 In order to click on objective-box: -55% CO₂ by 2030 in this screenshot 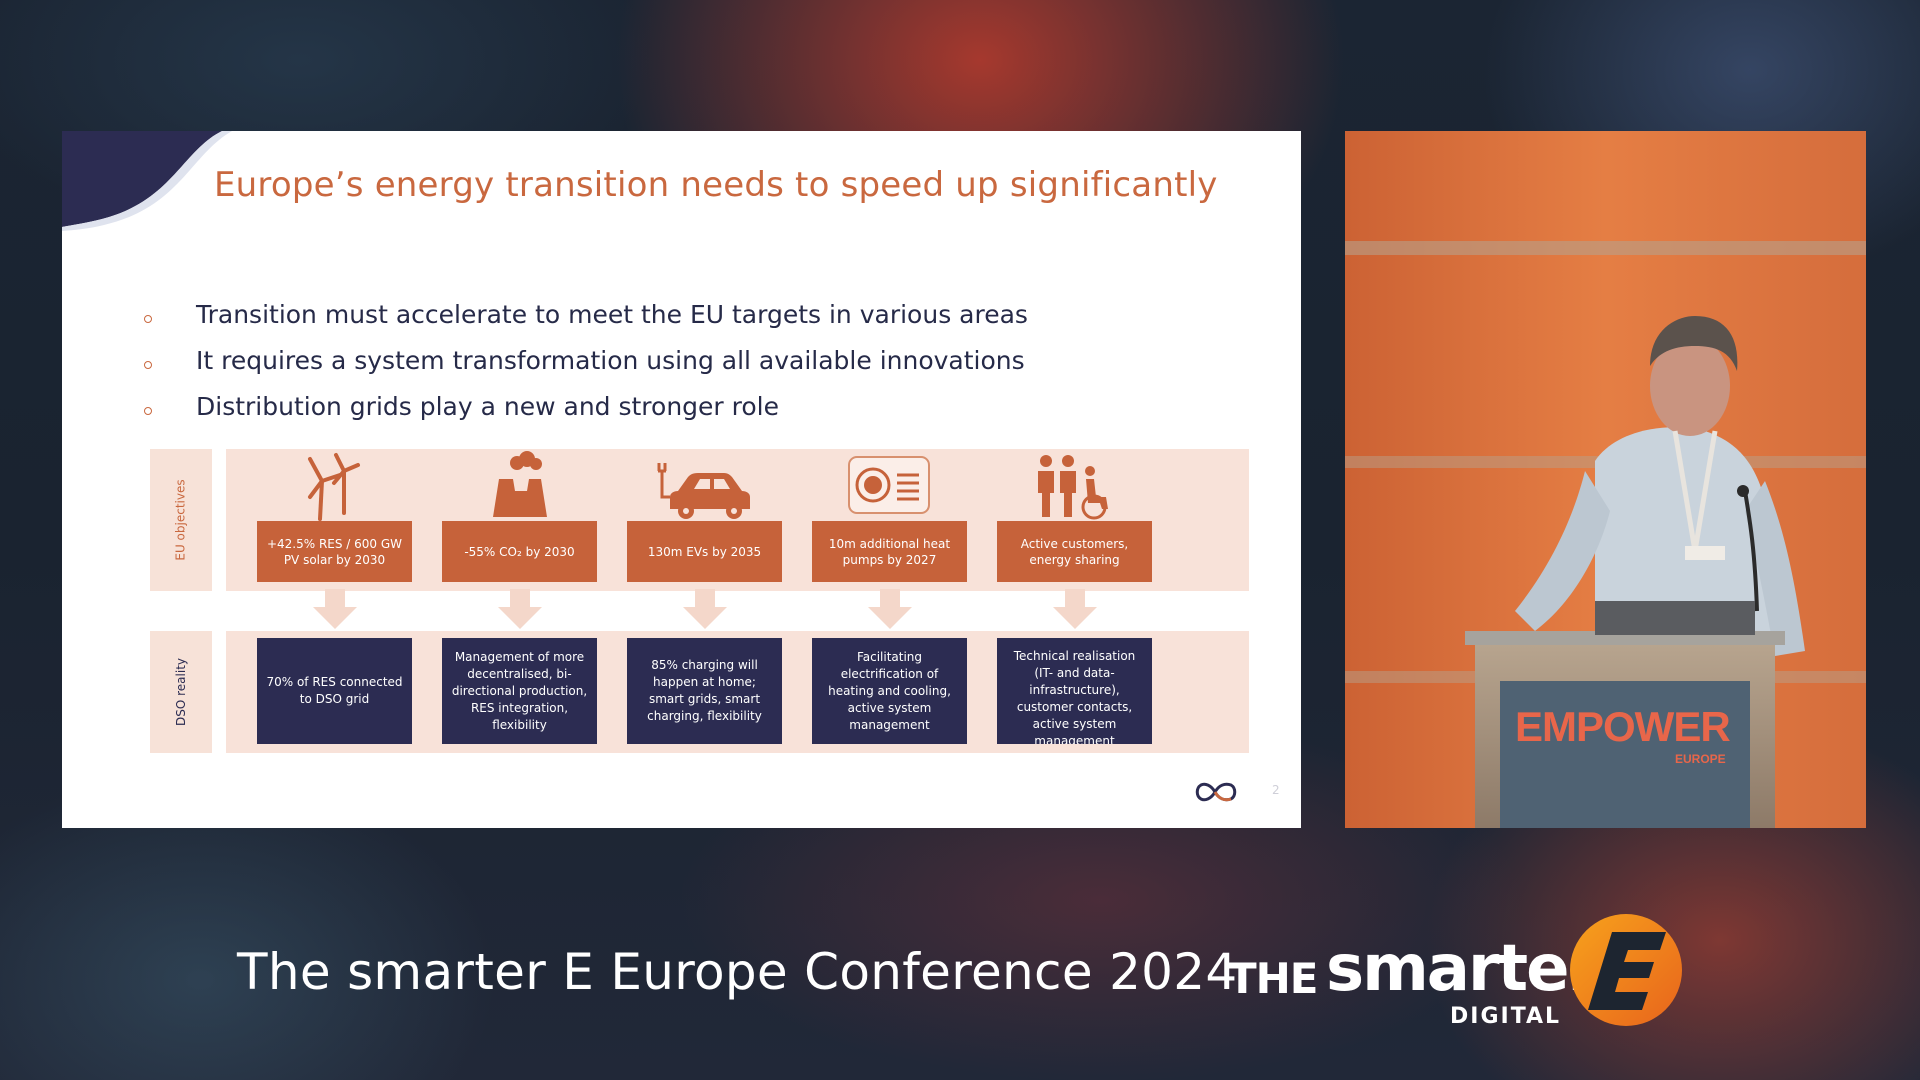, I will do `click(519, 551)`.